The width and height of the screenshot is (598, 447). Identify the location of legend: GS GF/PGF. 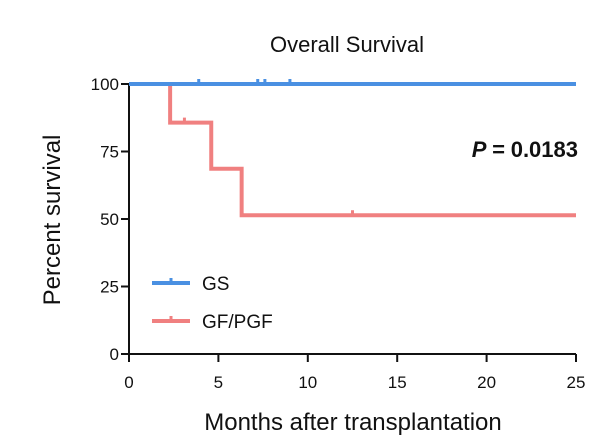
(212, 303).